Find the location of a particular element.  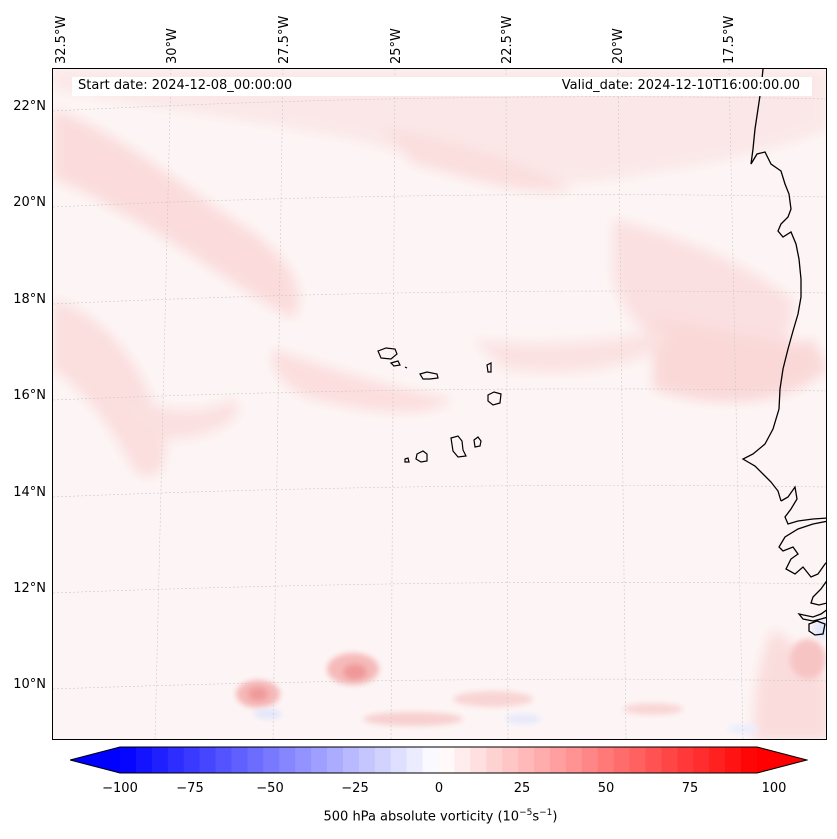

colorbar-outline is located at coordinates (439, 760).